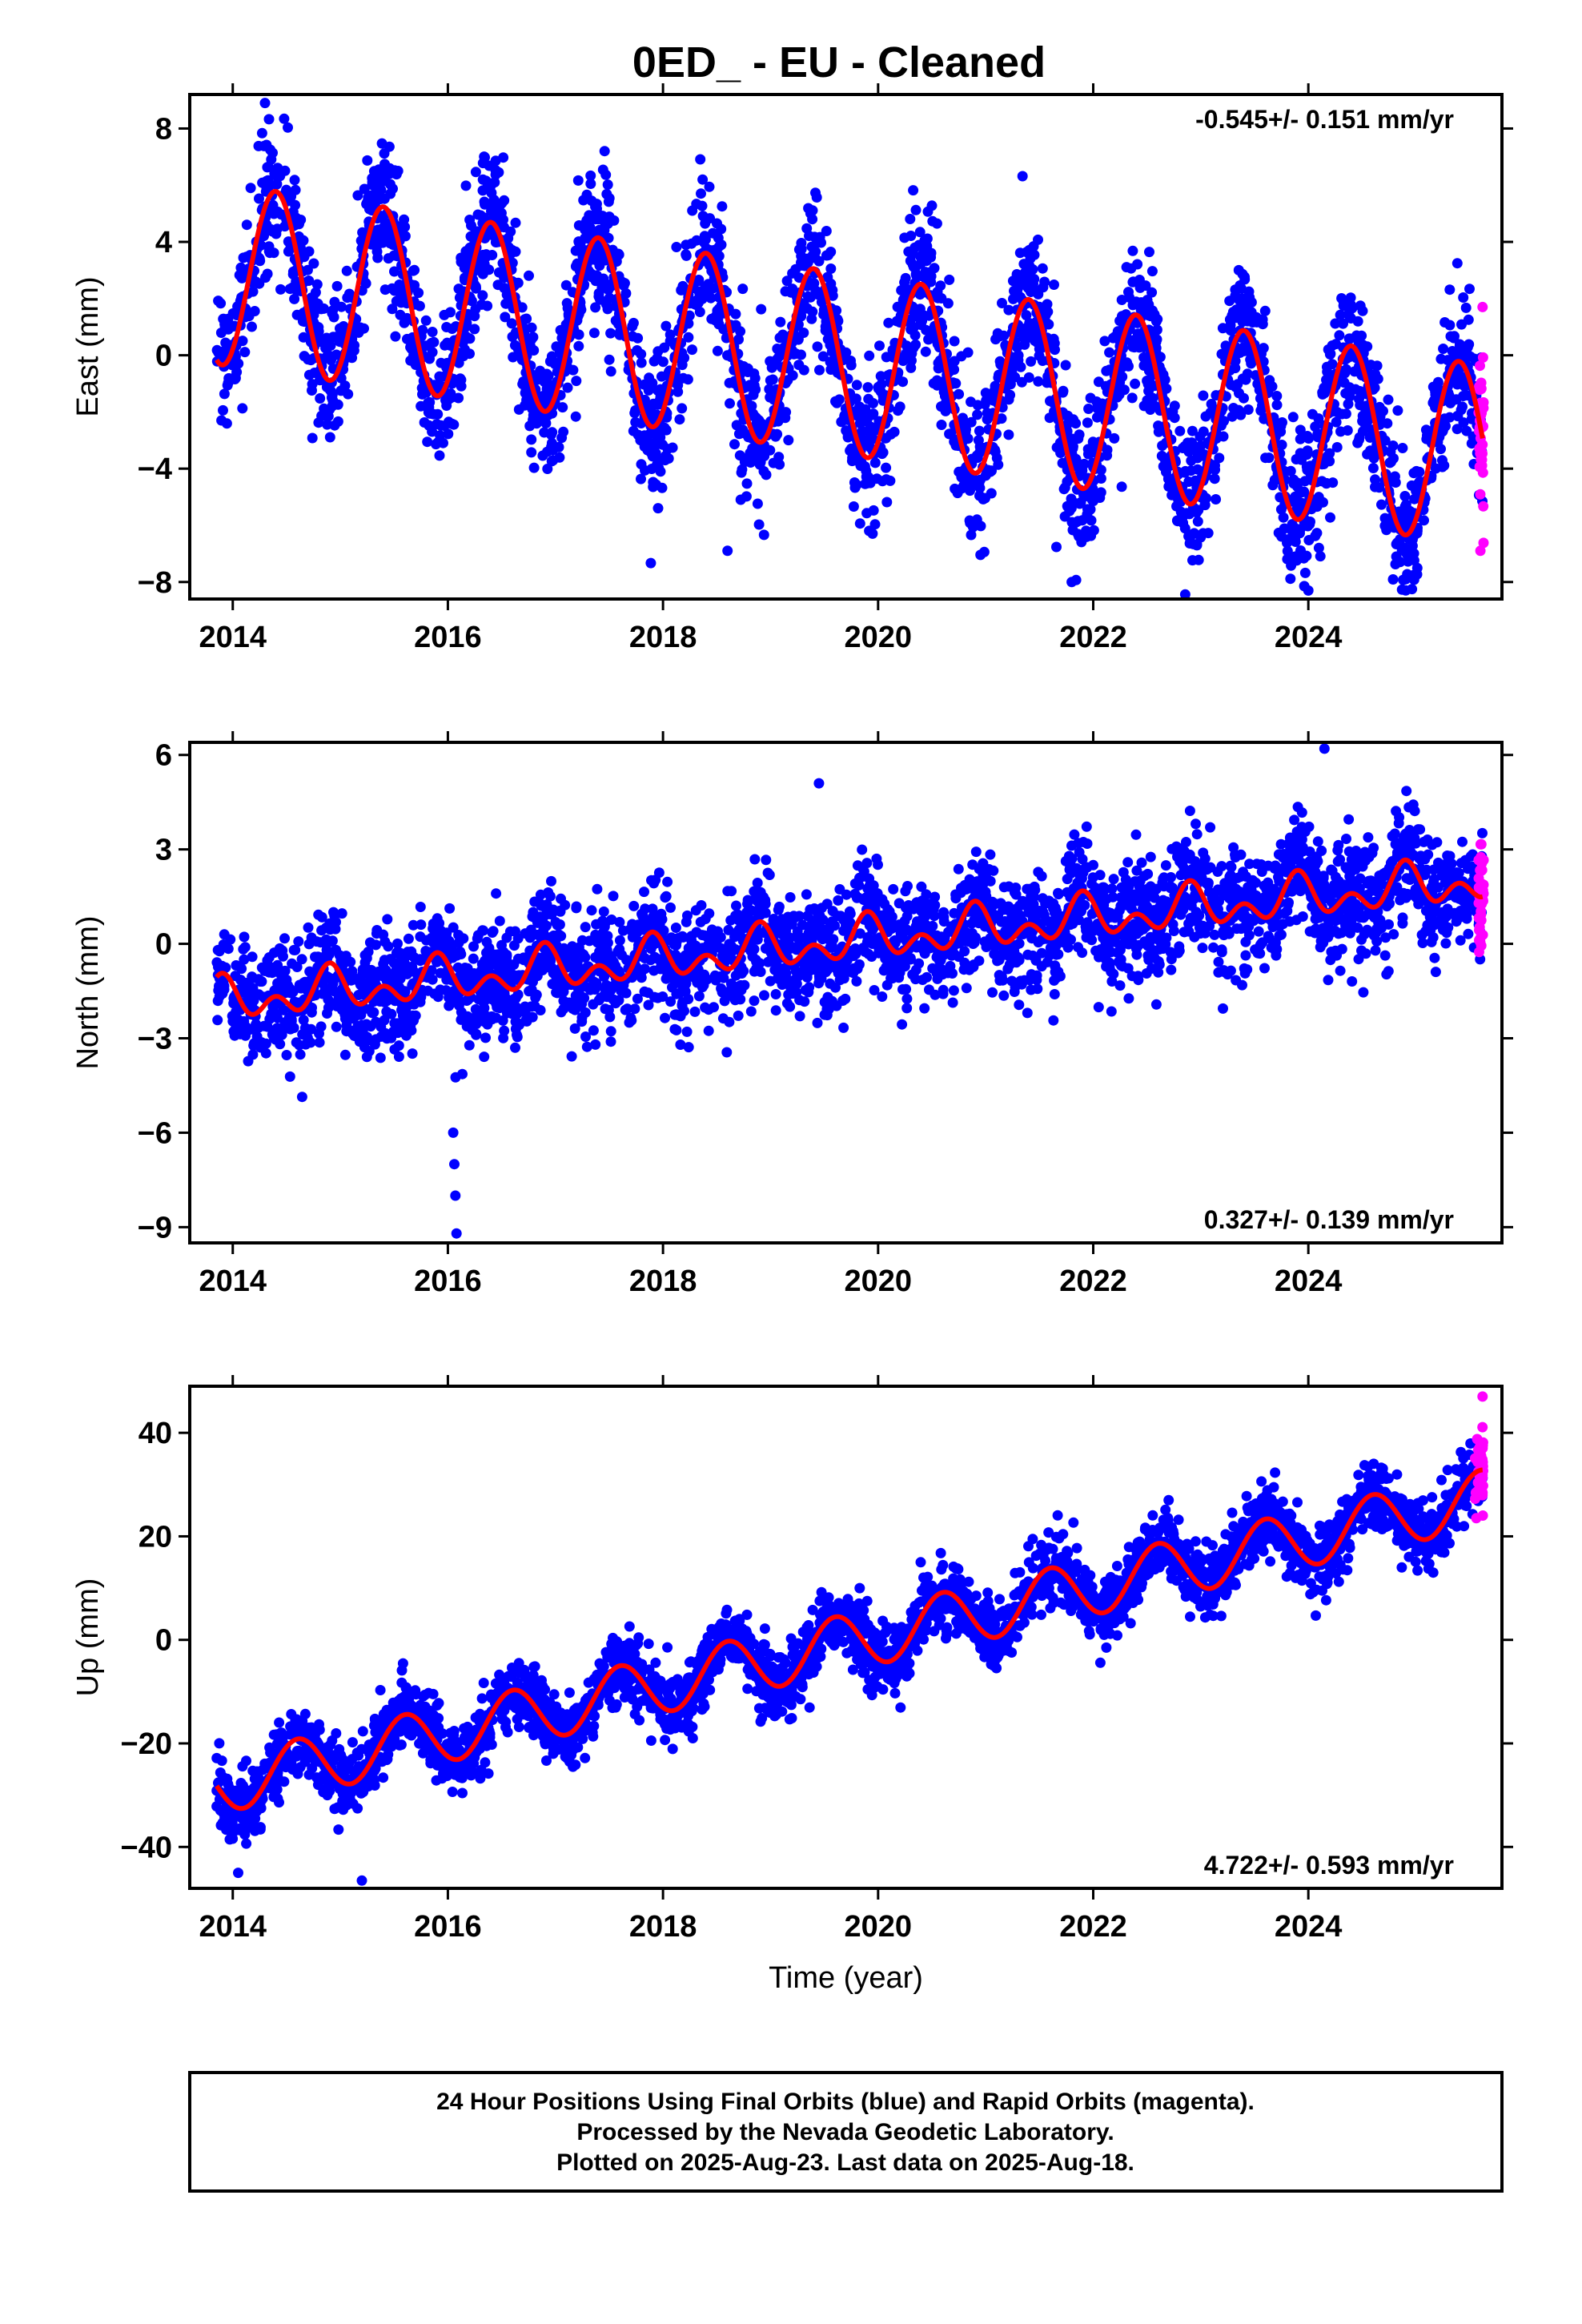  Describe the element at coordinates (1325, 119) in the screenshot. I see `east-rate-annotation: -0.545+/- 0.151 mm/yr` at that location.